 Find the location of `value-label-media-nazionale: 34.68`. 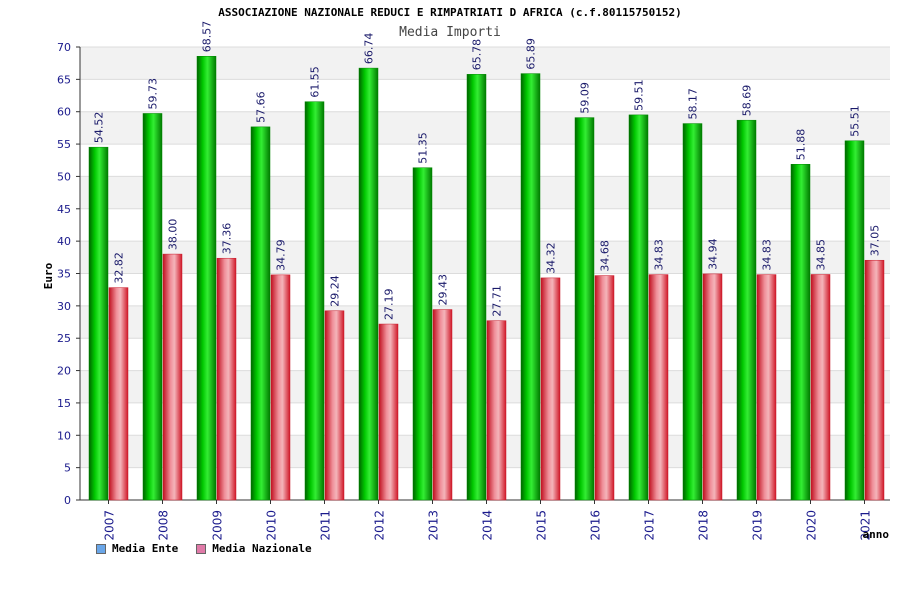

value-label-media-nazionale: 34.68 is located at coordinates (605, 256).